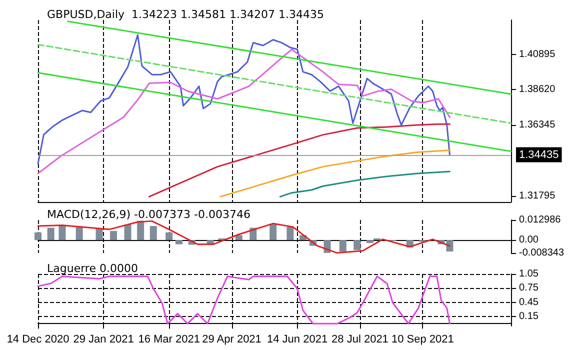 The height and width of the screenshot is (350, 581). Describe the element at coordinates (148, 214) in the screenshot. I see `chart-title: MACD(12,26,9) -0.007373 -0.003746` at that location.